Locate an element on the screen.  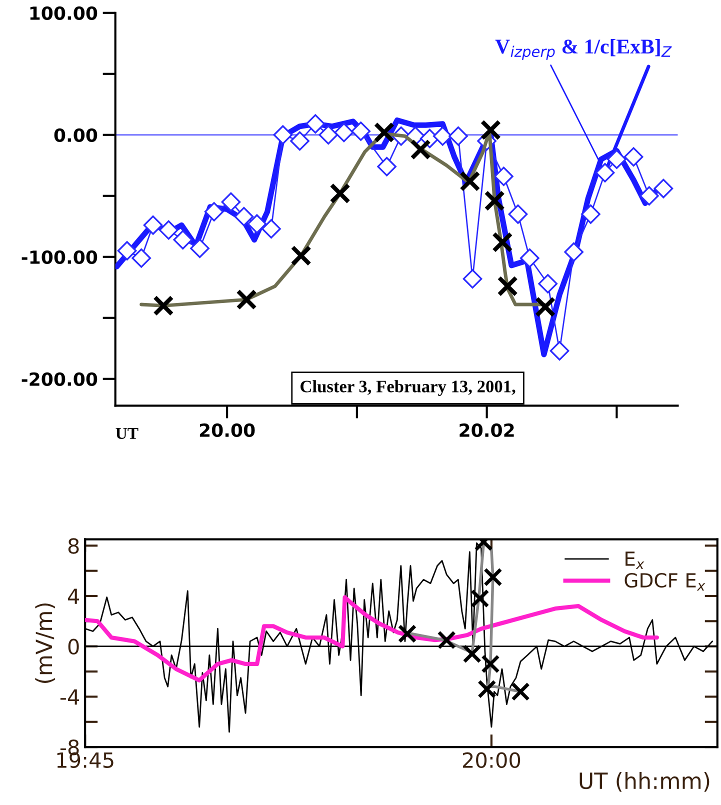
annotation: Cluster 3, February 13, 2001, is located at coordinates (408, 388).